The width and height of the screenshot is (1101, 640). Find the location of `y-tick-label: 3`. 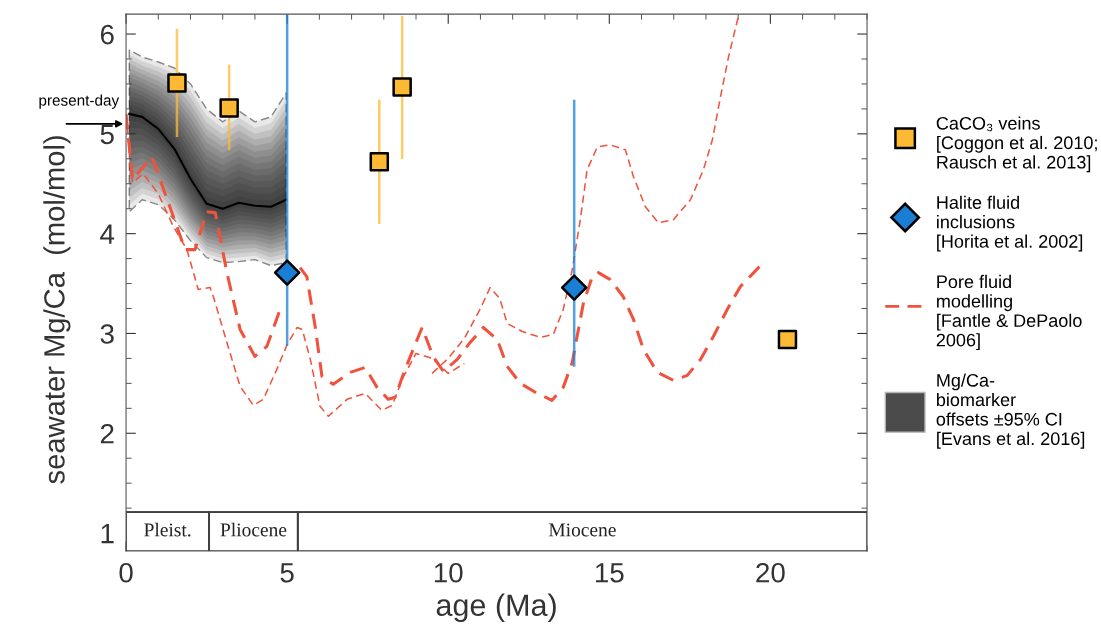

y-tick-label: 3 is located at coordinates (107, 334).